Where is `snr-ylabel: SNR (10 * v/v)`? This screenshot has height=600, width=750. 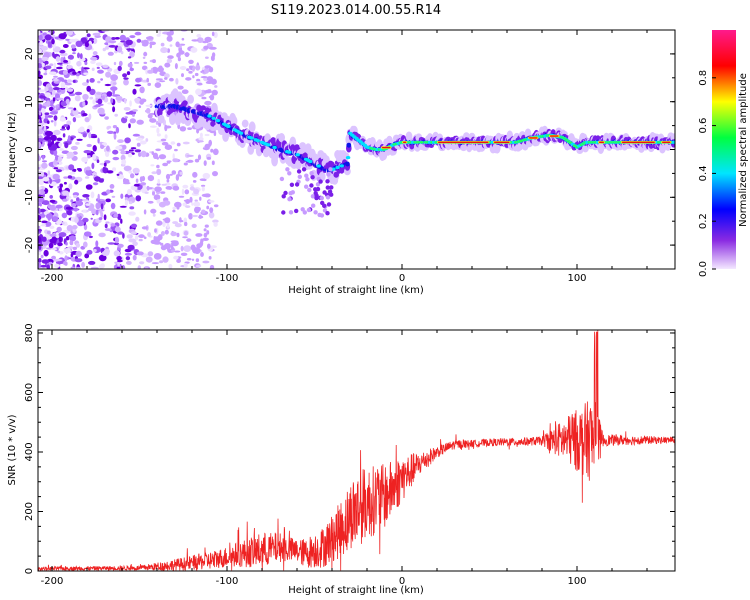 snr-ylabel: SNR (10 * v/v) is located at coordinates (12, 449).